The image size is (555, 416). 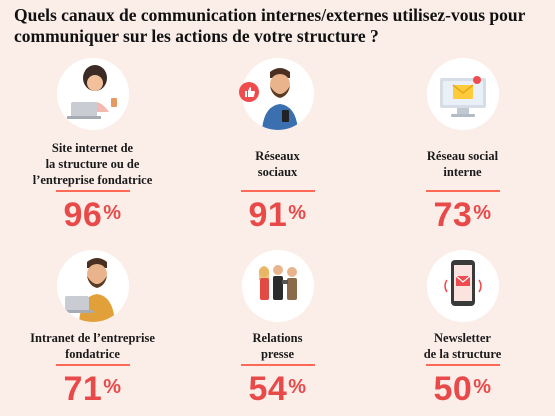 What do you see at coordinates (462, 145) in the screenshot?
I see `channel-card-internal-social: Réseau social interne 73%` at bounding box center [462, 145].